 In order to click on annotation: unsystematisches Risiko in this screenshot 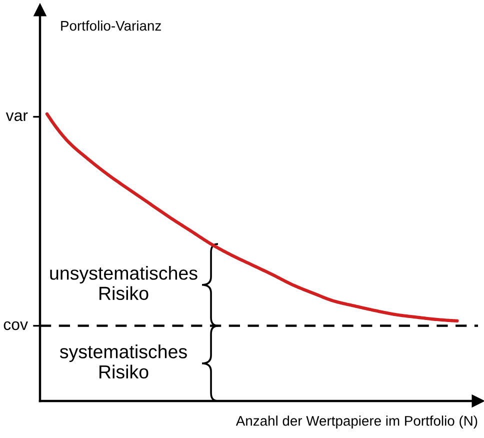, I will do `click(124, 283)`.